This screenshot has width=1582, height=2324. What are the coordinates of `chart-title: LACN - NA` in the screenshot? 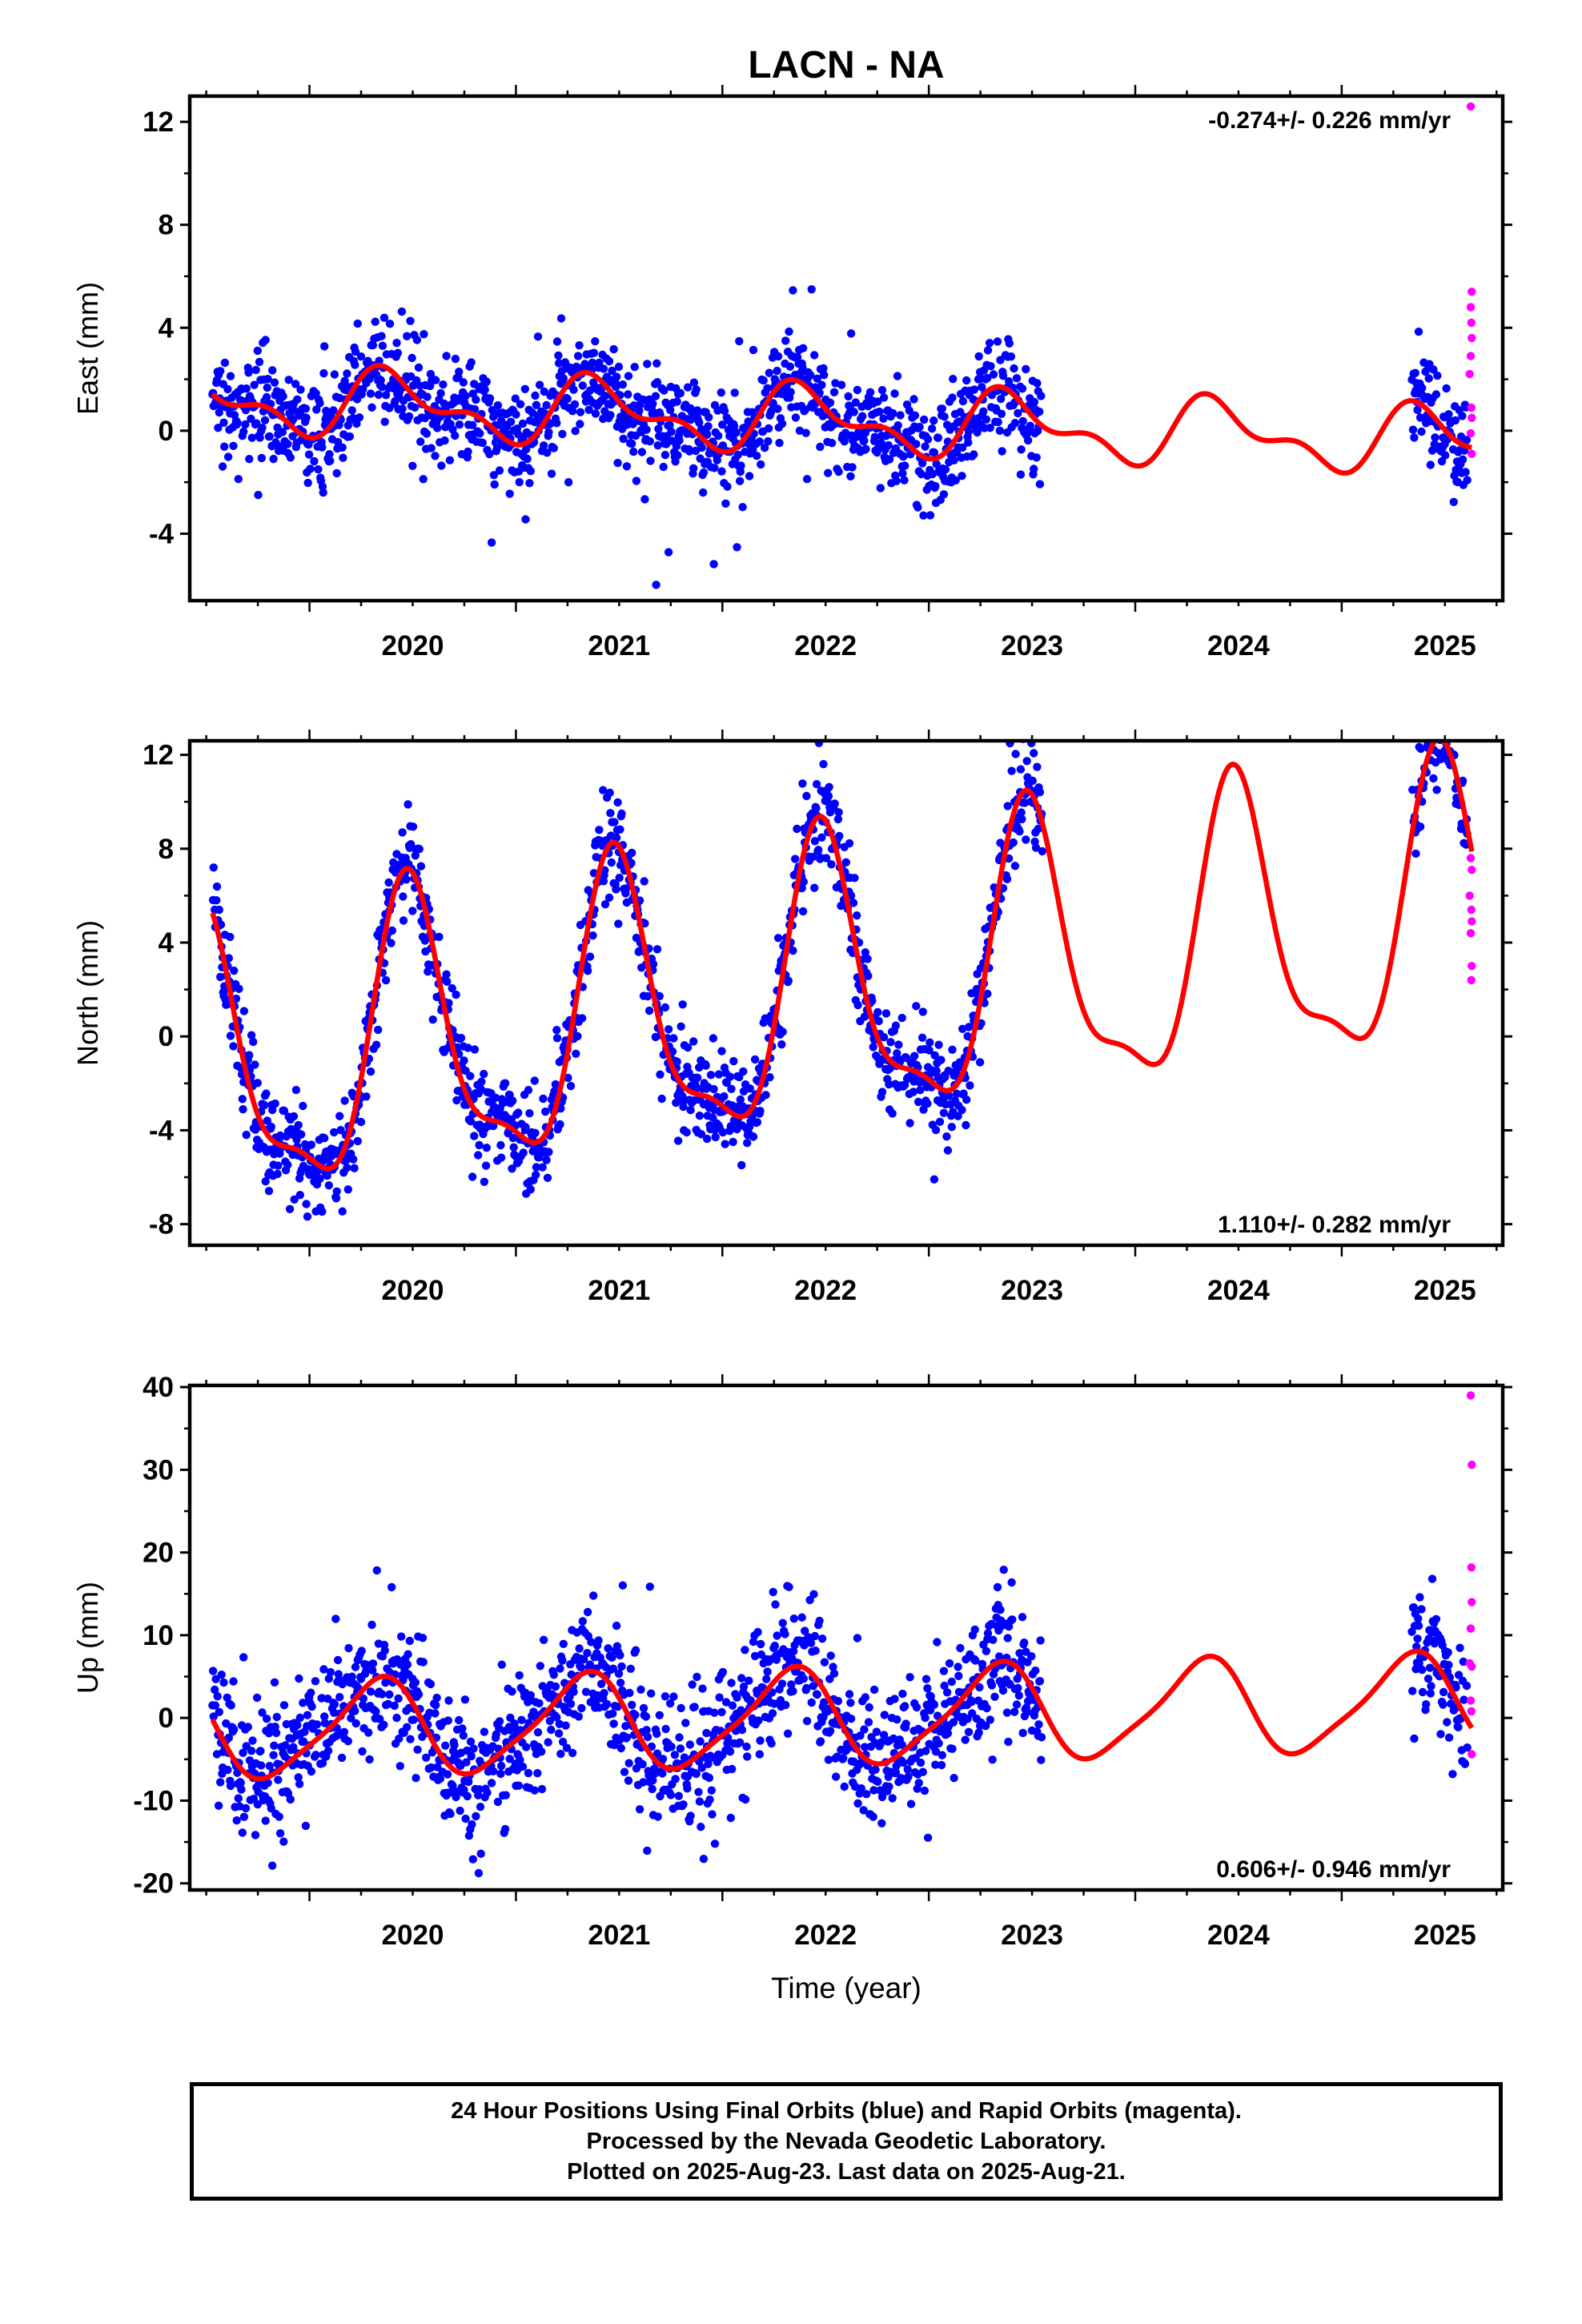 It's located at (846, 65).